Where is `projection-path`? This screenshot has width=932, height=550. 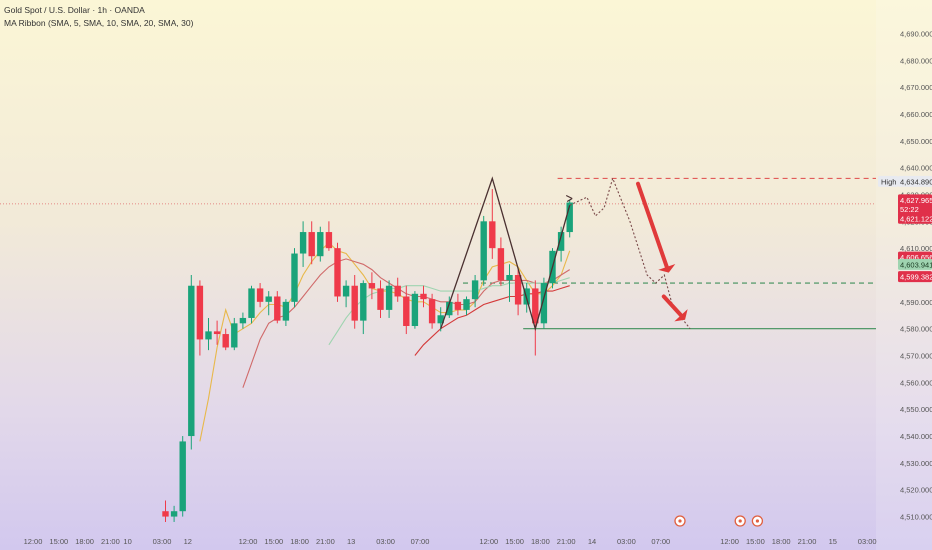 projection-path is located at coordinates (630, 253).